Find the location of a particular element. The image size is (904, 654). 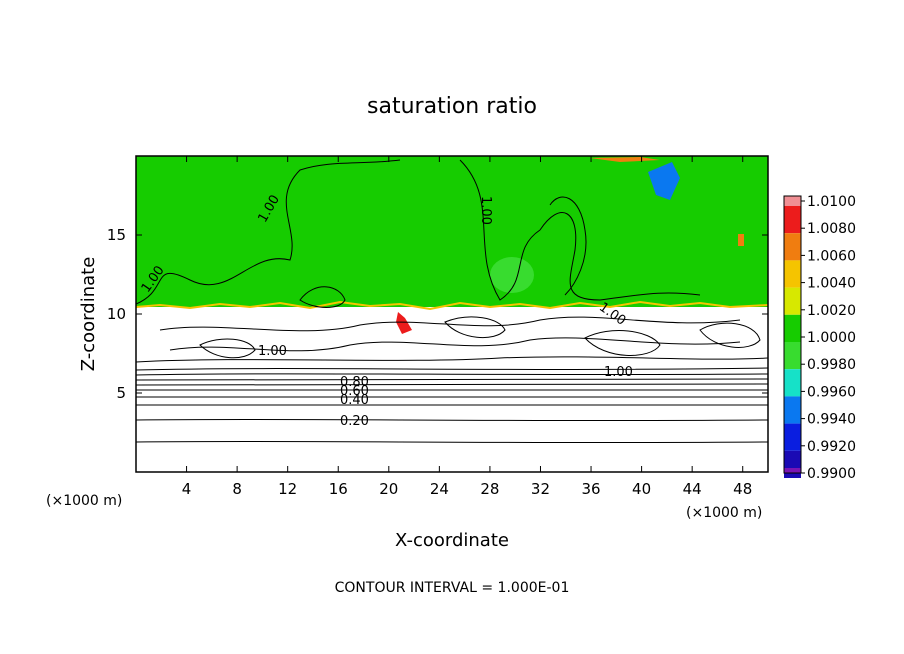

x-tick-label: 8 is located at coordinates (237, 489).